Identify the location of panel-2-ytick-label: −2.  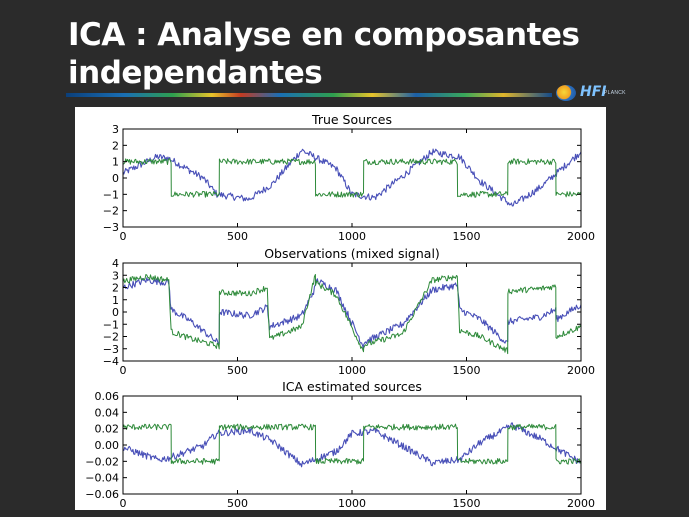
(111, 337).